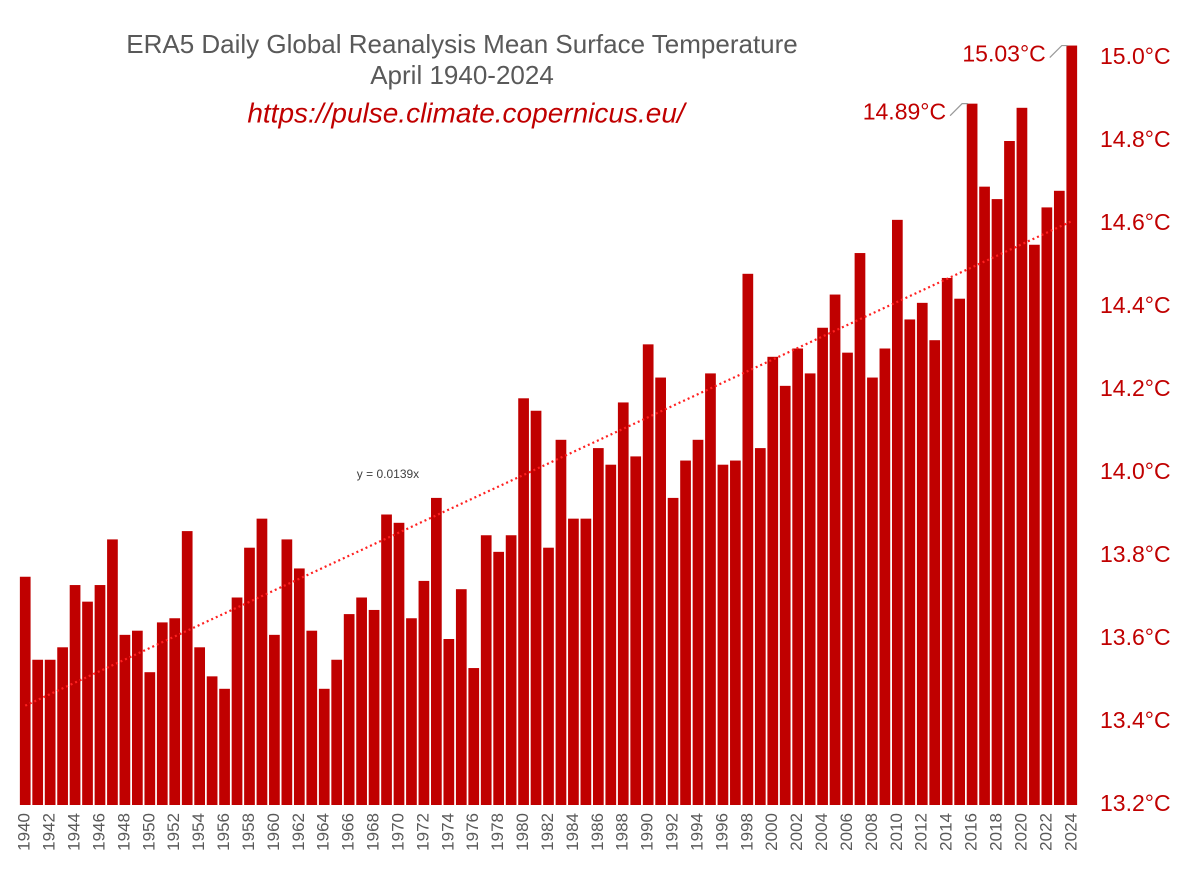  What do you see at coordinates (1135, 56) in the screenshot?
I see `y-tick-label: 15.0°C` at bounding box center [1135, 56].